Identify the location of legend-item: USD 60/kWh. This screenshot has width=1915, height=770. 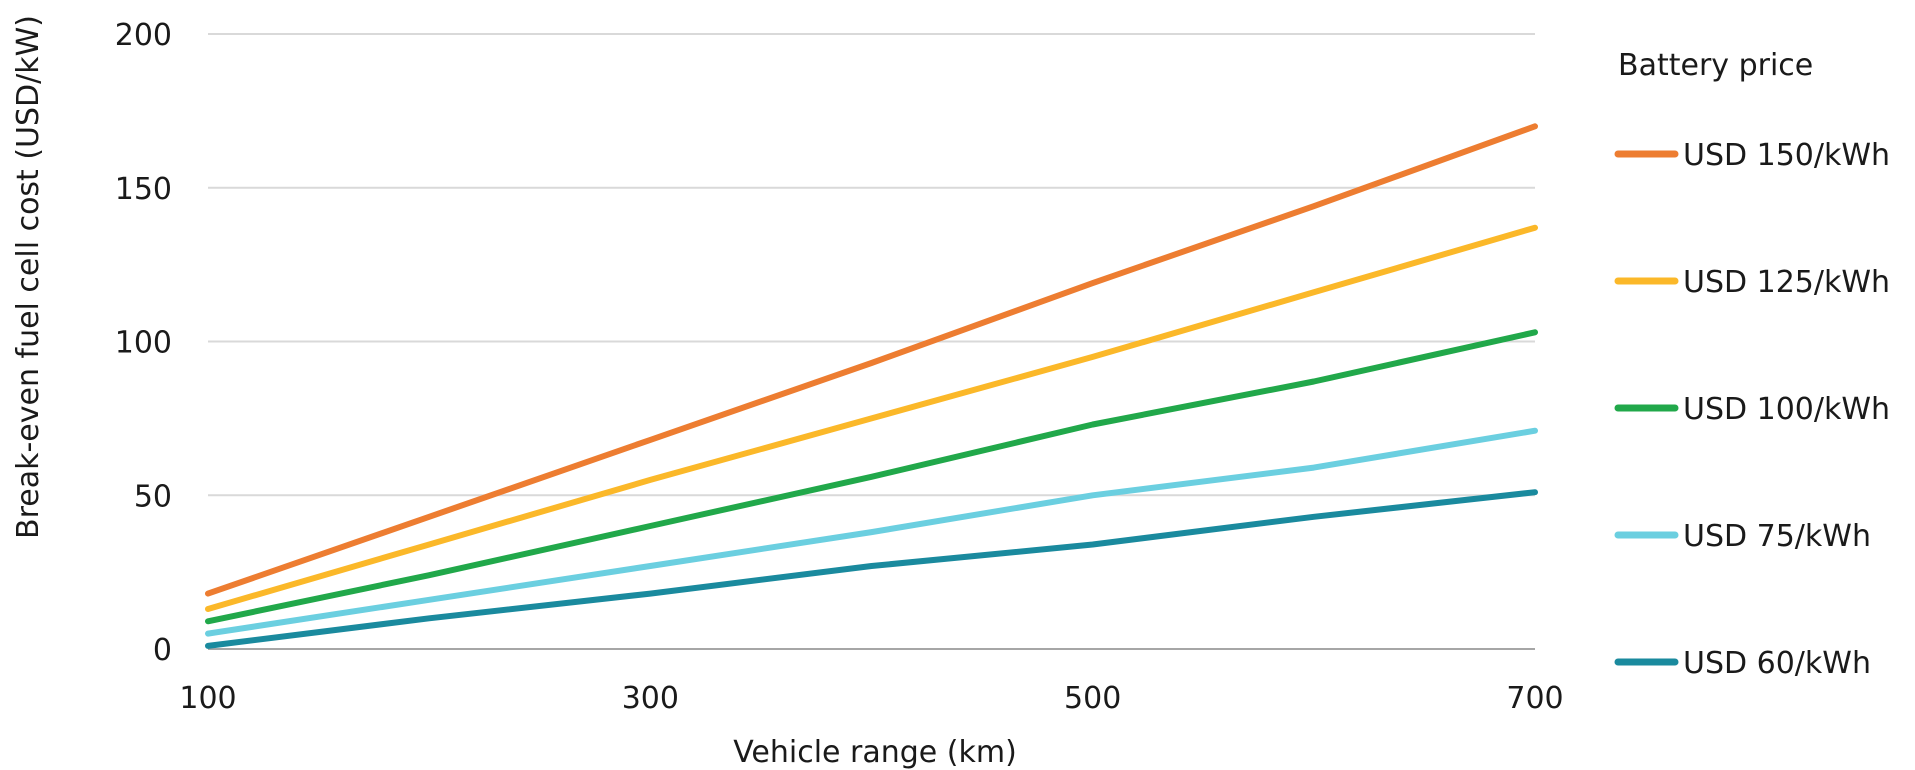
(1742, 663).